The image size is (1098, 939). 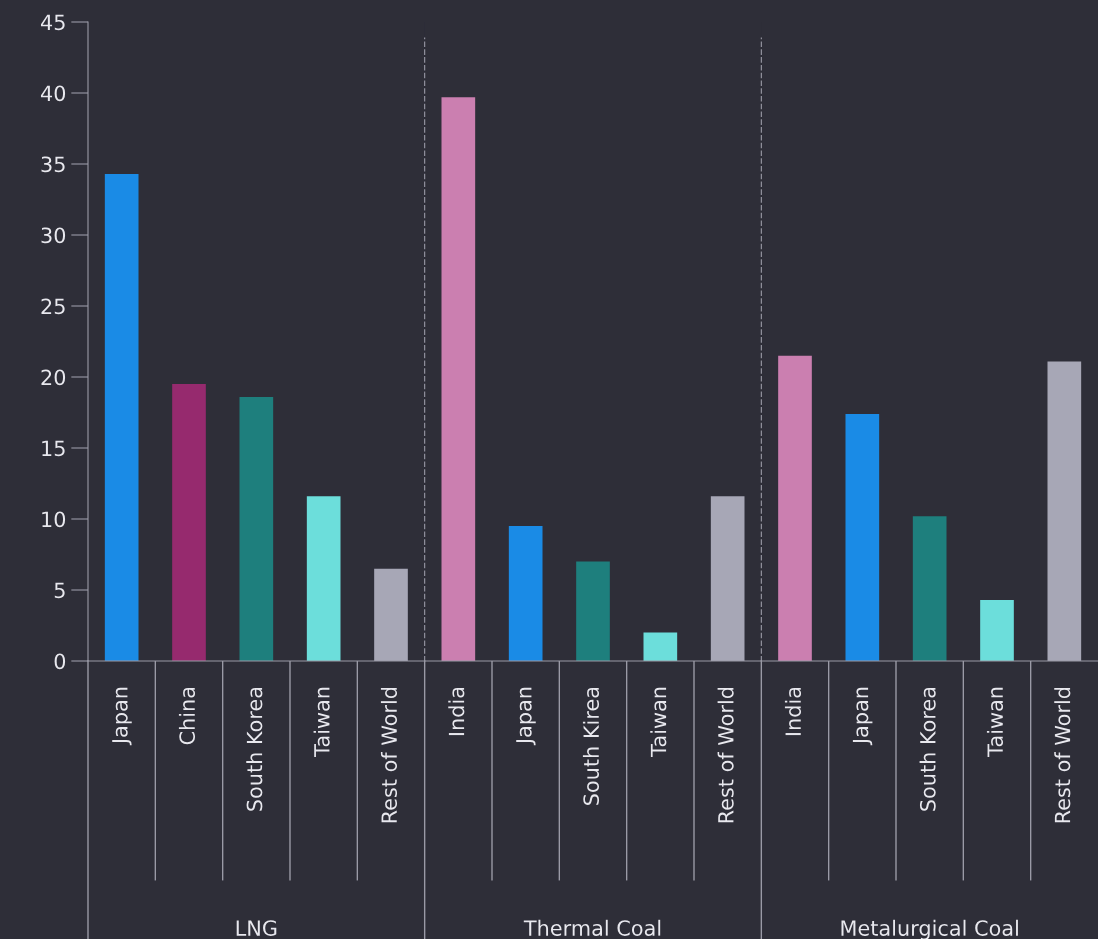 I want to click on y-tick-label: 0, so click(x=60, y=661).